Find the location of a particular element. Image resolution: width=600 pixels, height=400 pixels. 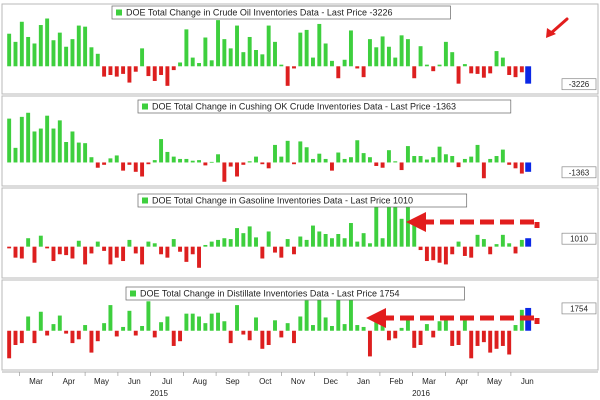

red-dashed-arrow is located at coordinates (473, 222).